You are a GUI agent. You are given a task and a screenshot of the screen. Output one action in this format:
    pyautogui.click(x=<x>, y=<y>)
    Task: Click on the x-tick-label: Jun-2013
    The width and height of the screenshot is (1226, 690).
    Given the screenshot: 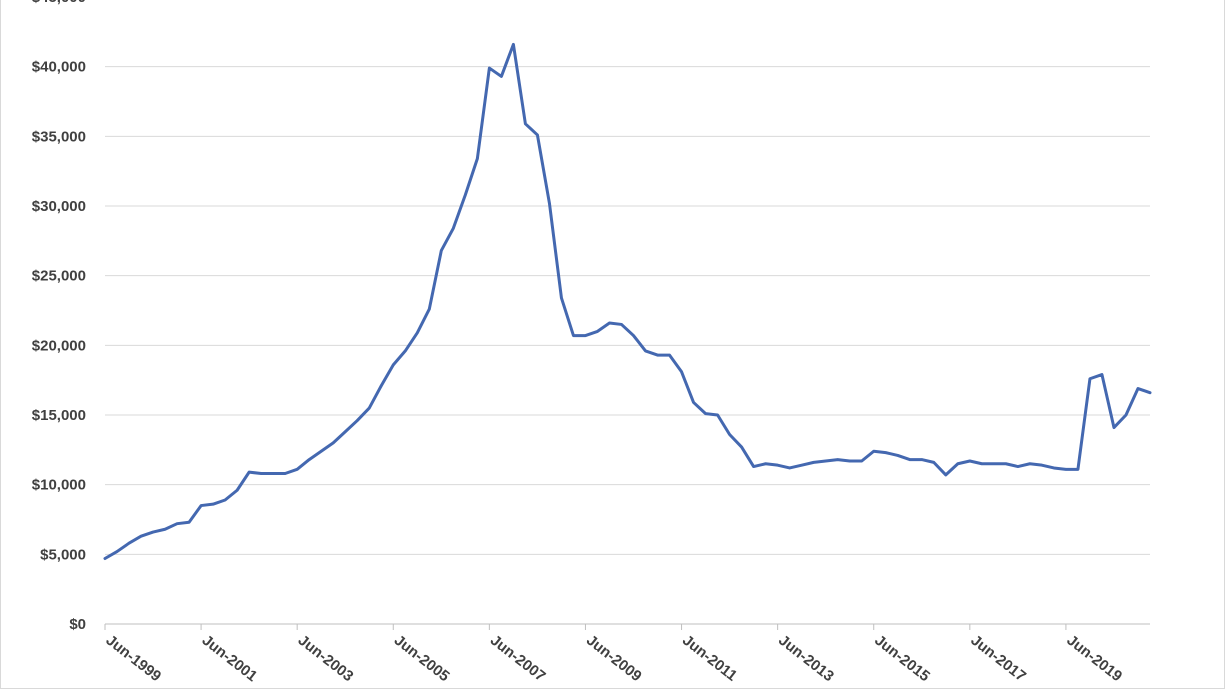 What is the action you would take?
    pyautogui.click(x=806, y=658)
    